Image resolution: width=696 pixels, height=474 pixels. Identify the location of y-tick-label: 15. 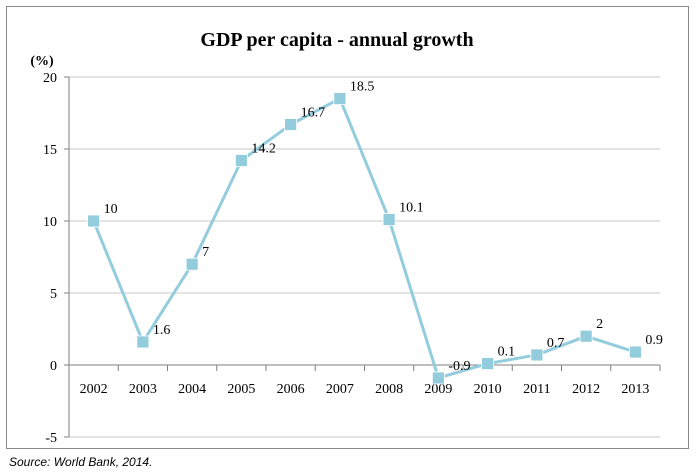
(50, 150).